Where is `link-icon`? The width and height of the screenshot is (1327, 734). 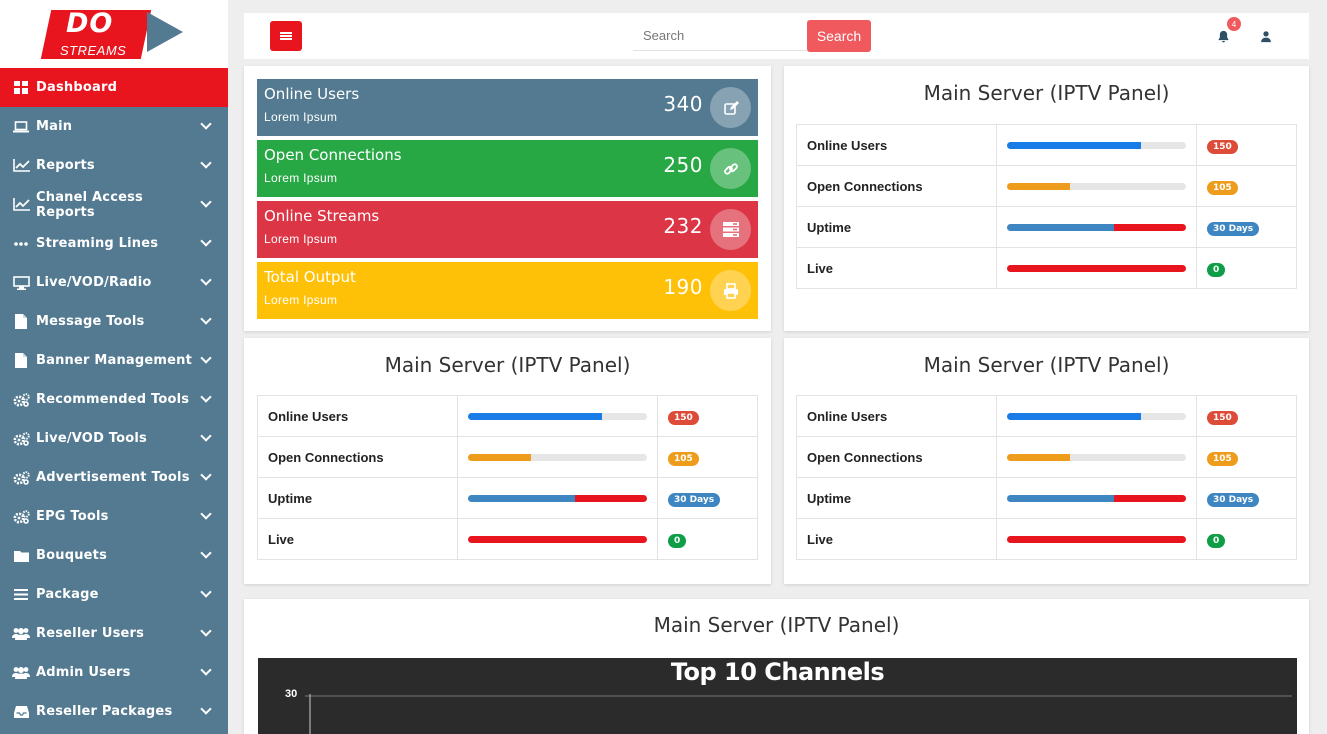 link-icon is located at coordinates (730, 168).